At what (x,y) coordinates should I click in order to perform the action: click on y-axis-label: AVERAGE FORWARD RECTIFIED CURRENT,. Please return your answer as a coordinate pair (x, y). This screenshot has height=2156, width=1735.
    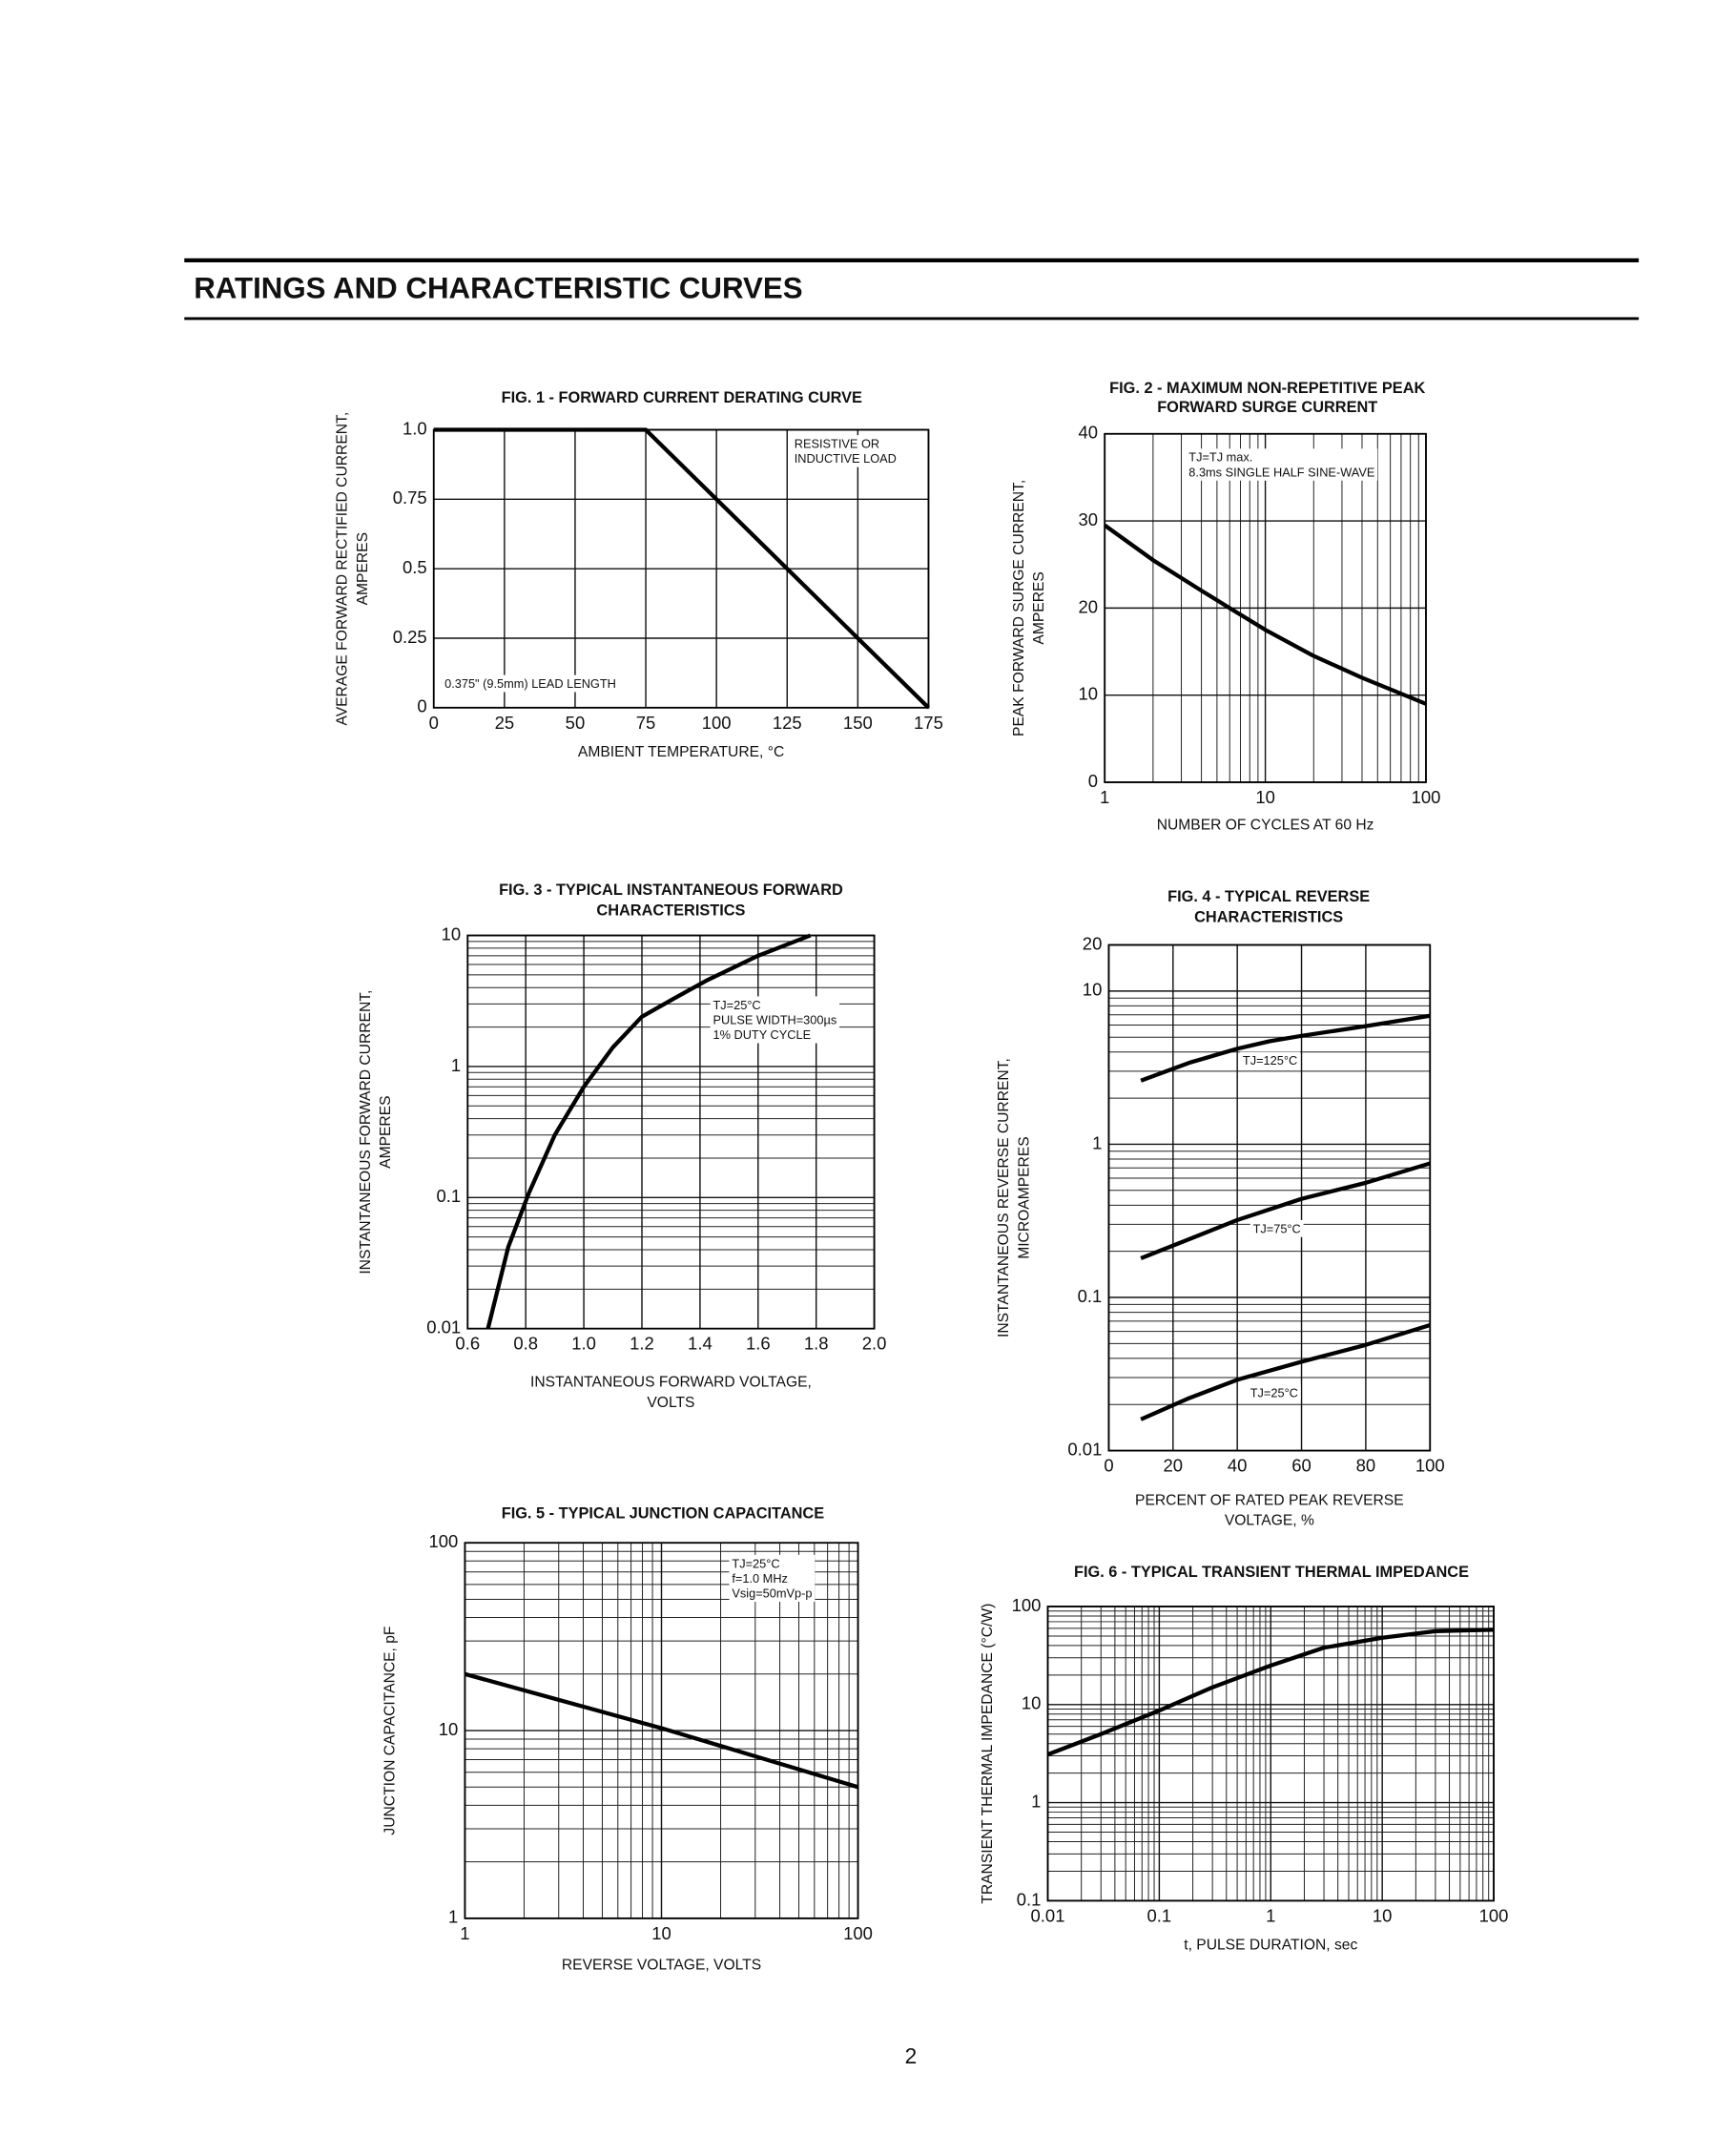
    Looking at the image, I should click on (343, 569).